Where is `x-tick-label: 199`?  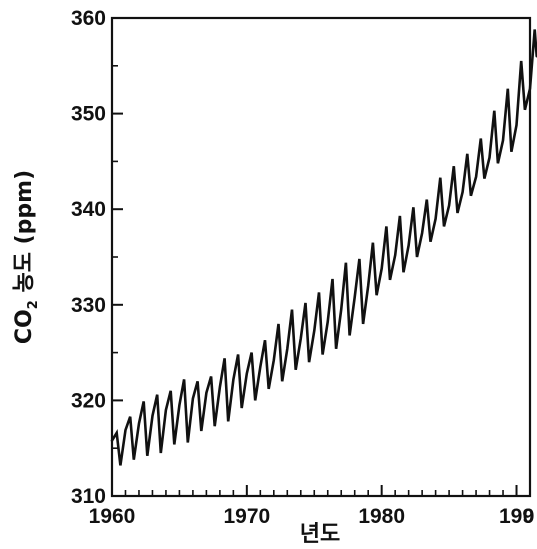 x-tick-label: 199 is located at coordinates (516, 516).